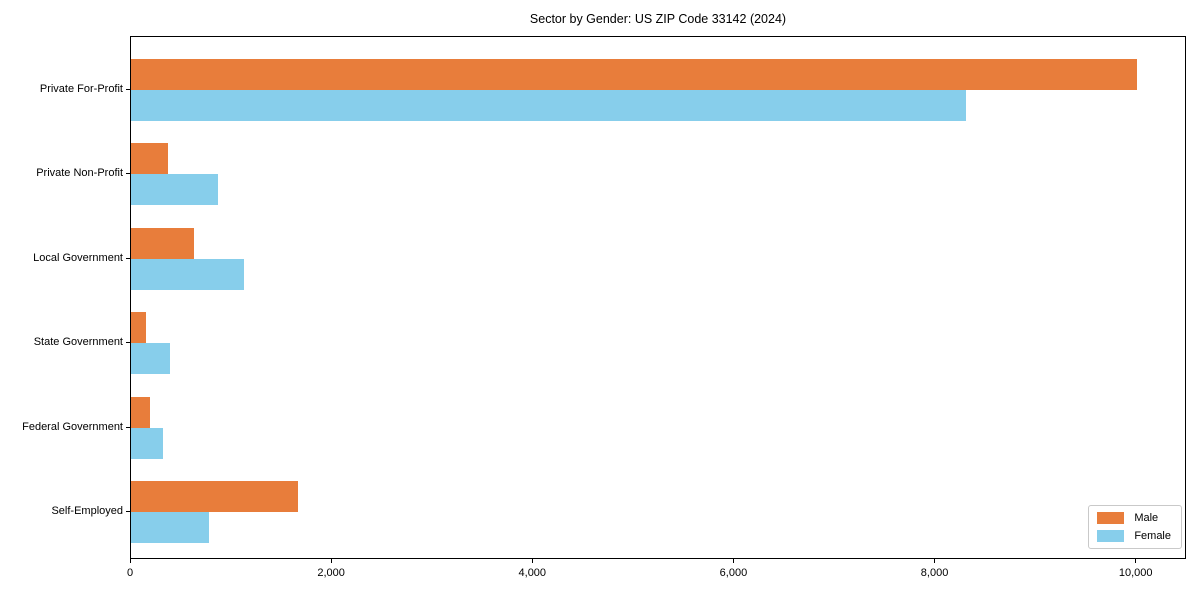  What do you see at coordinates (1135, 573) in the screenshot?
I see `x-axis-label: 10,000` at bounding box center [1135, 573].